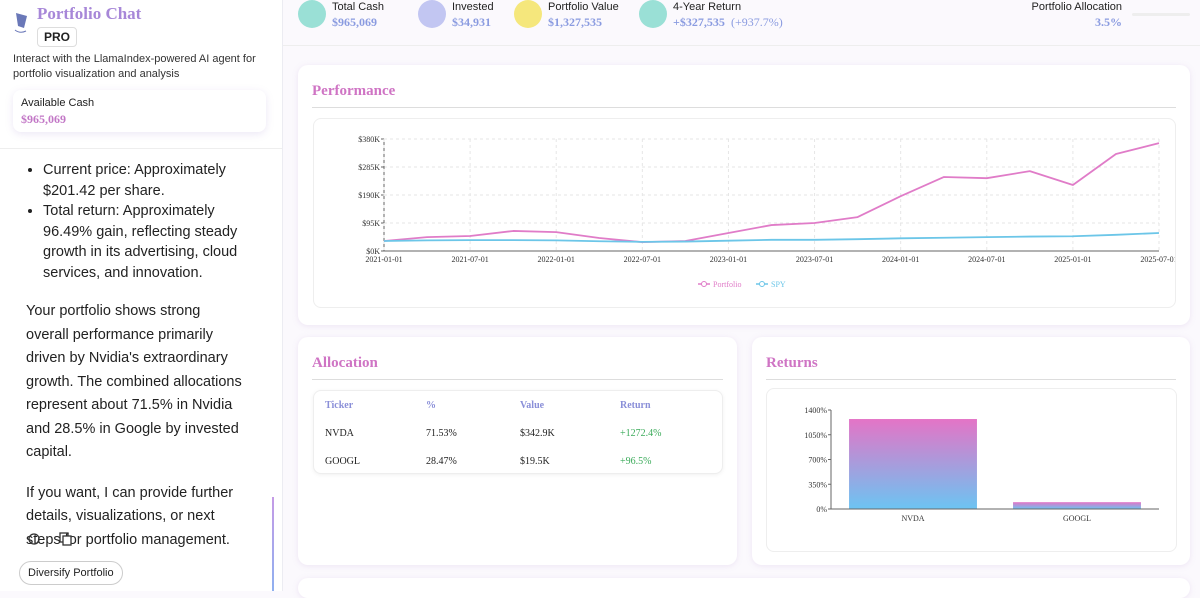 This screenshot has width=1200, height=598. Describe the element at coordinates (1157, 259) in the screenshot. I see `x-tick-label: 2025-07-01` at that location.